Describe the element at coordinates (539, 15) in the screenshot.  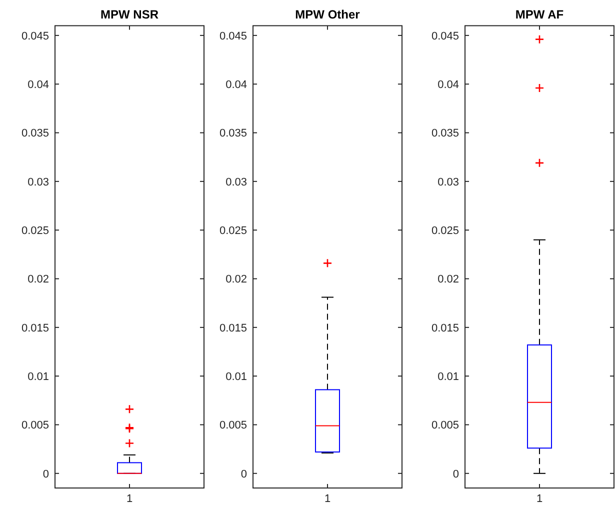
I see `chart-title: MPW AF` at that location.